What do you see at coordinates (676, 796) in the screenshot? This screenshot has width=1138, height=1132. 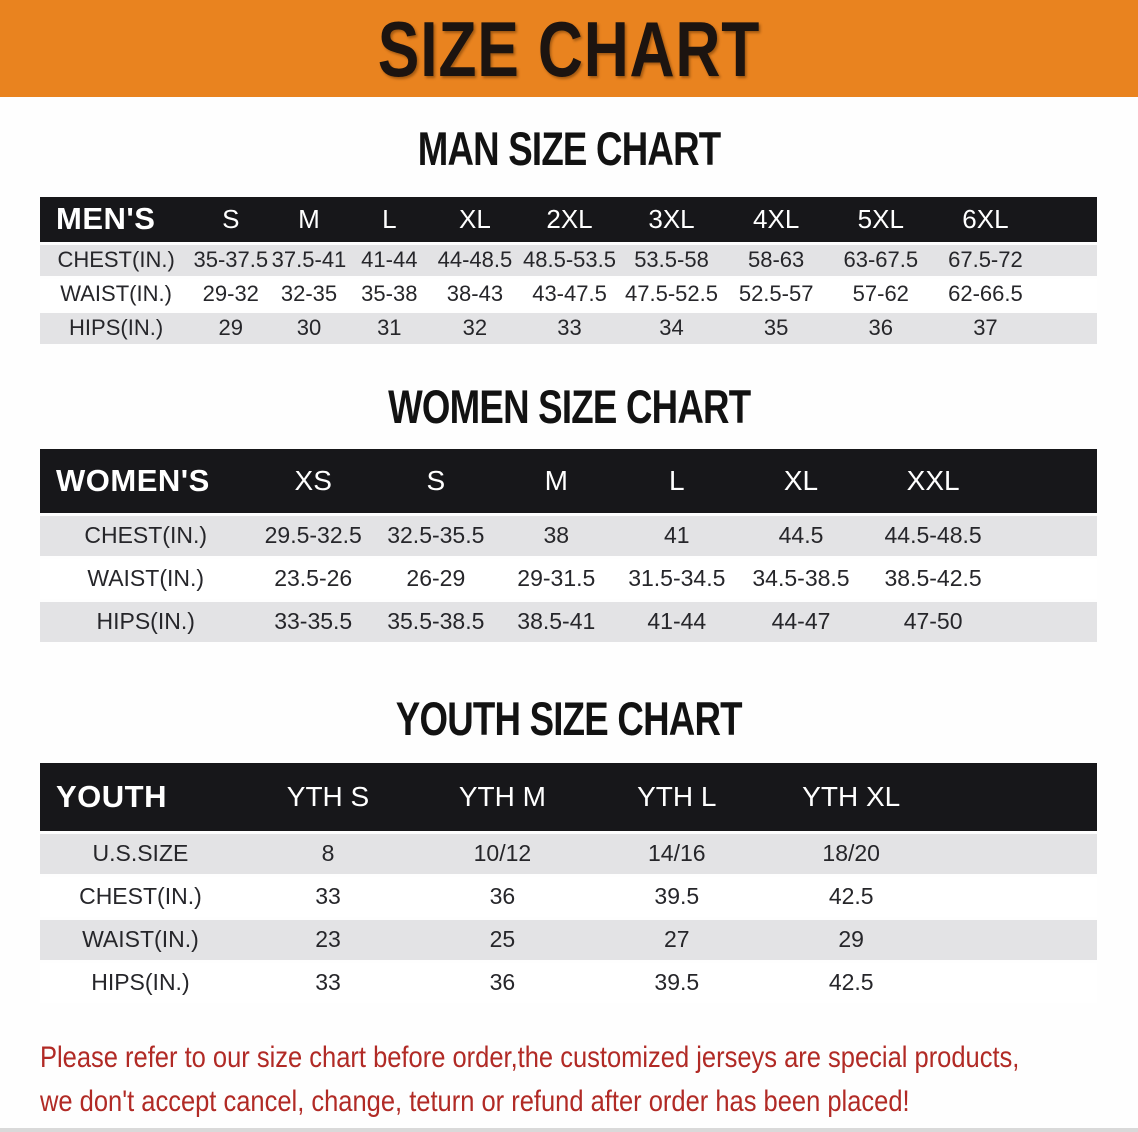 I see `youth-size-column-header: YTH L` at bounding box center [676, 796].